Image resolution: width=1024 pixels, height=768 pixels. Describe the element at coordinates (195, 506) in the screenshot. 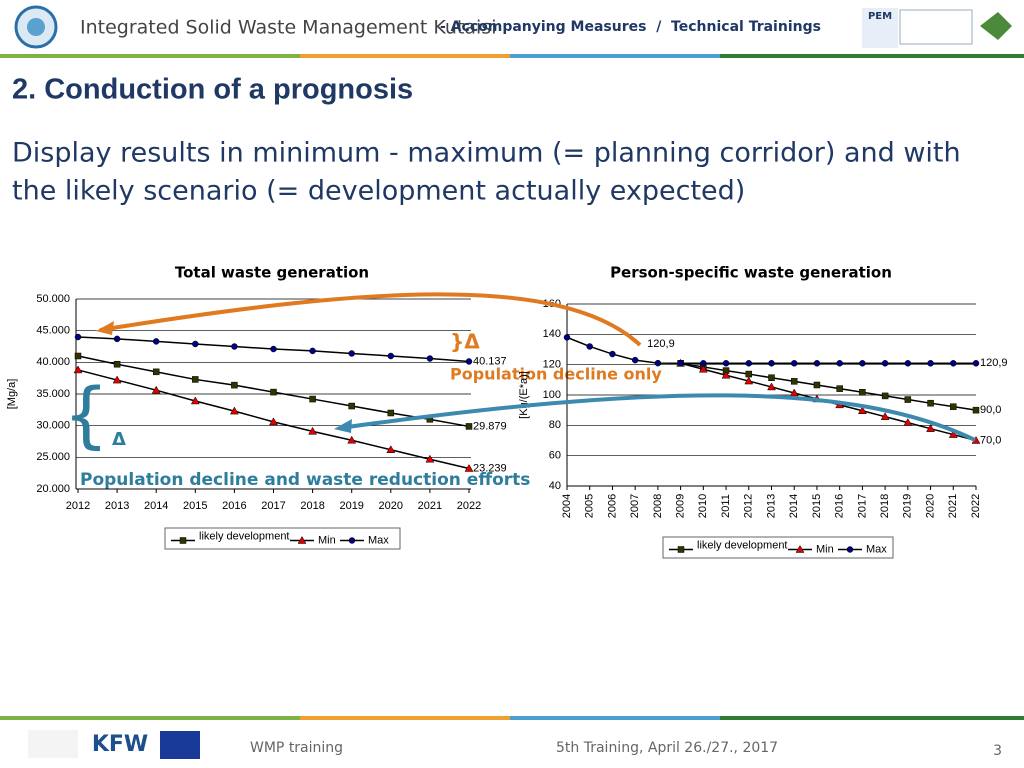

I see `x-tick-label: 2015` at that location.